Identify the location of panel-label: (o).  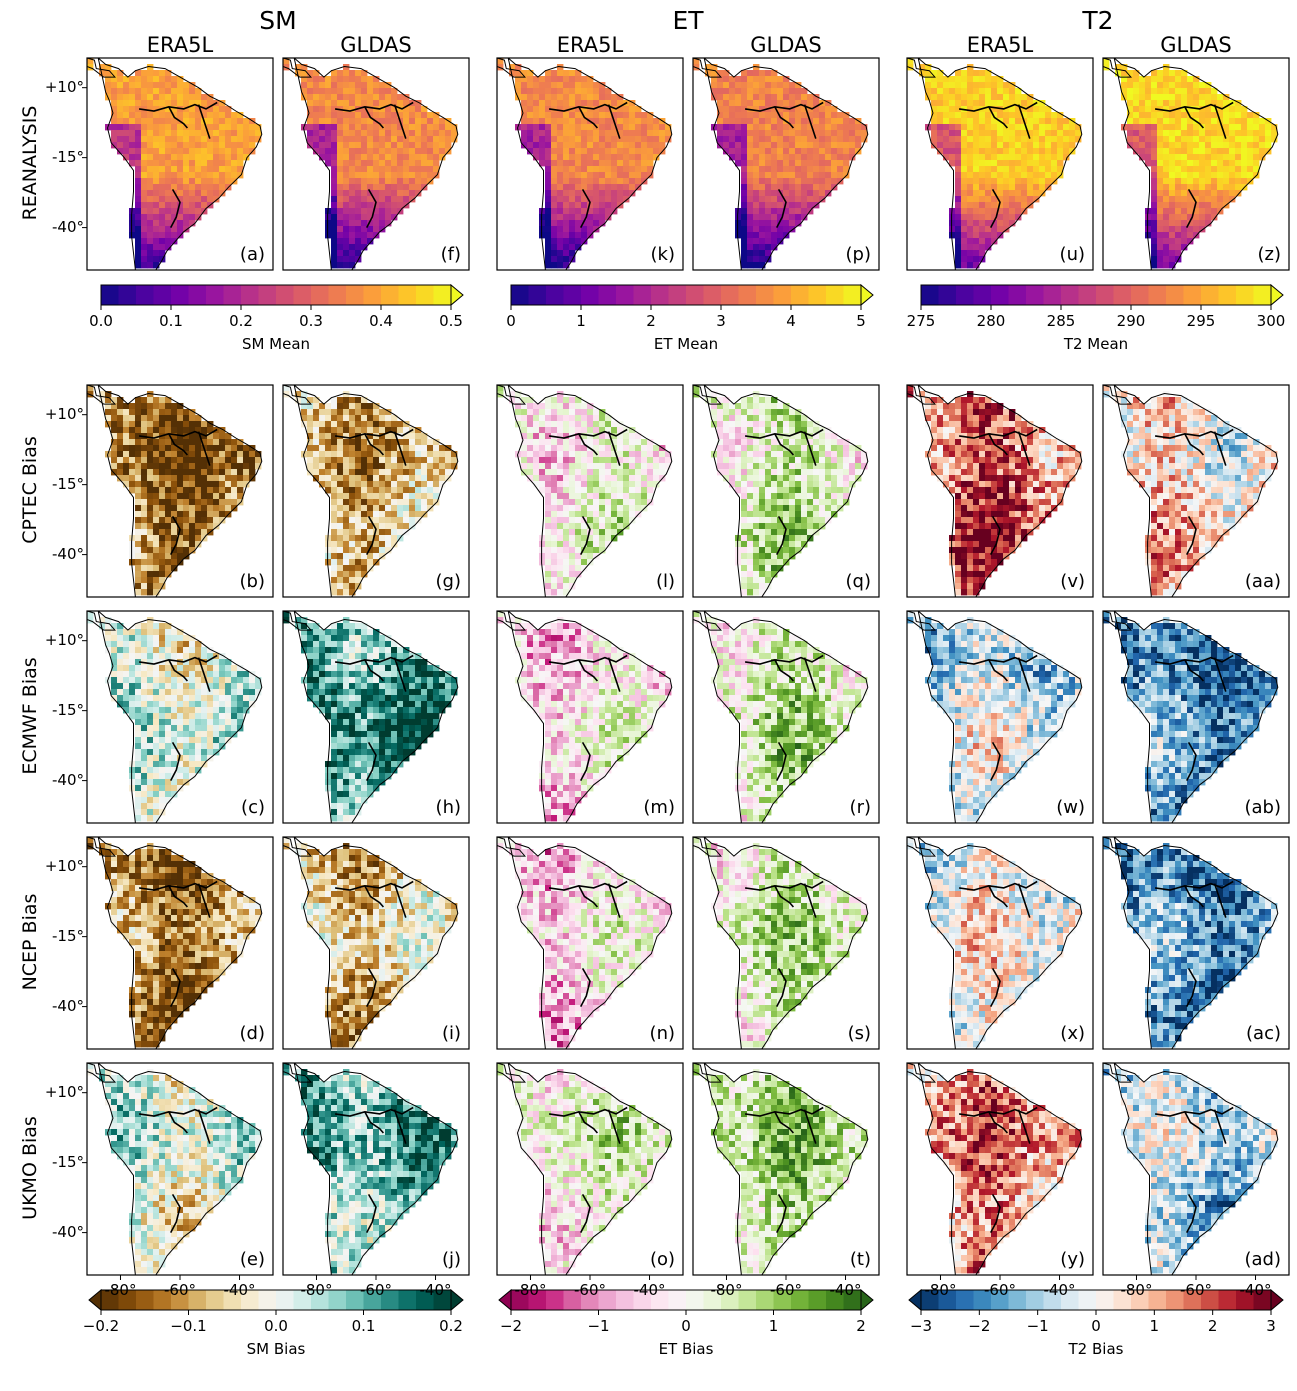
(662, 1259).